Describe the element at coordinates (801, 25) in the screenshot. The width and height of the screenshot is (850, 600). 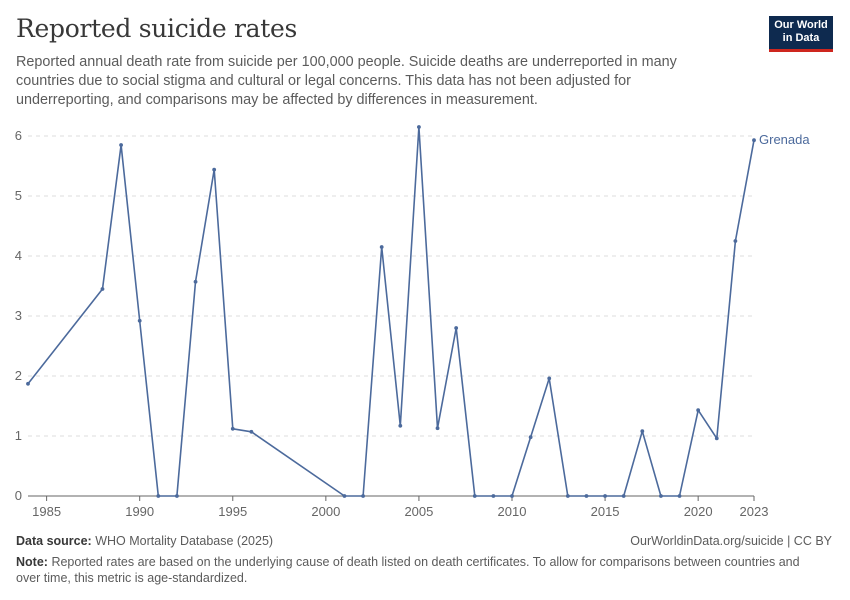
I see `logo-line-1: Our World` at that location.